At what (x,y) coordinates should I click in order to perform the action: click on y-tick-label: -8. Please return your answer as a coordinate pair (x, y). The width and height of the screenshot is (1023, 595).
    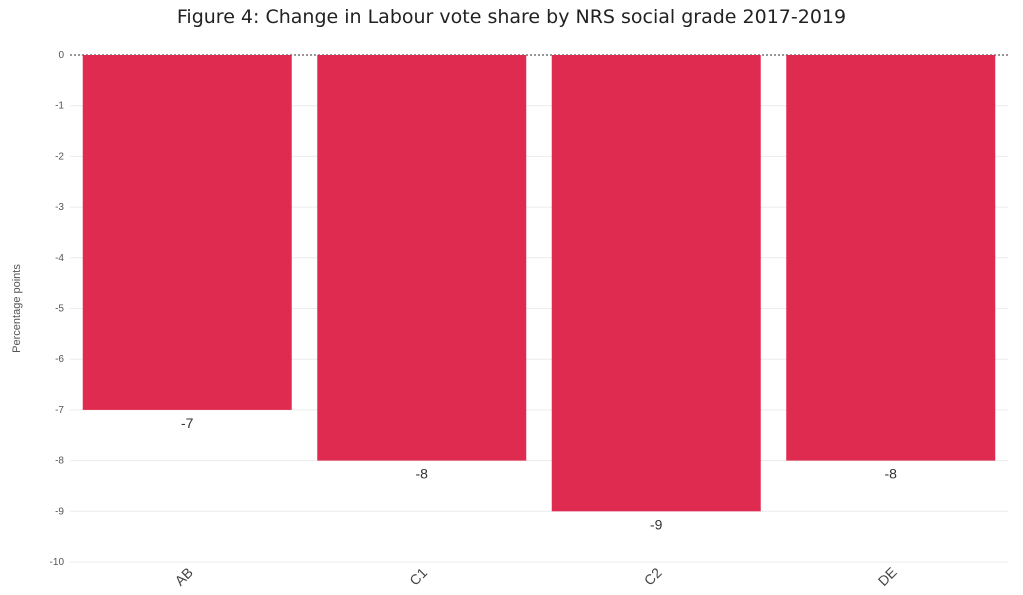
    Looking at the image, I should click on (59, 461).